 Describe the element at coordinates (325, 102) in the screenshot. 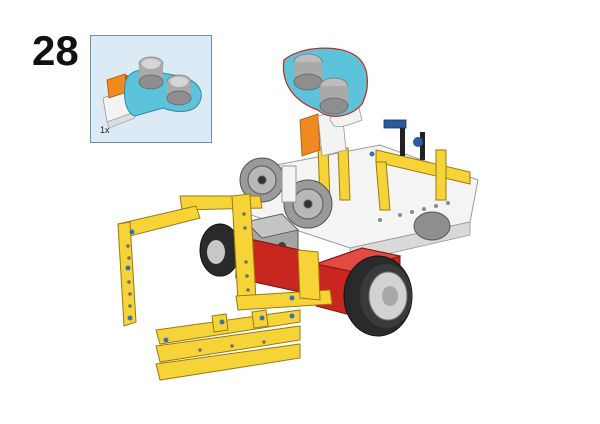

I see `ultrasonic-sensor-mounted` at that location.